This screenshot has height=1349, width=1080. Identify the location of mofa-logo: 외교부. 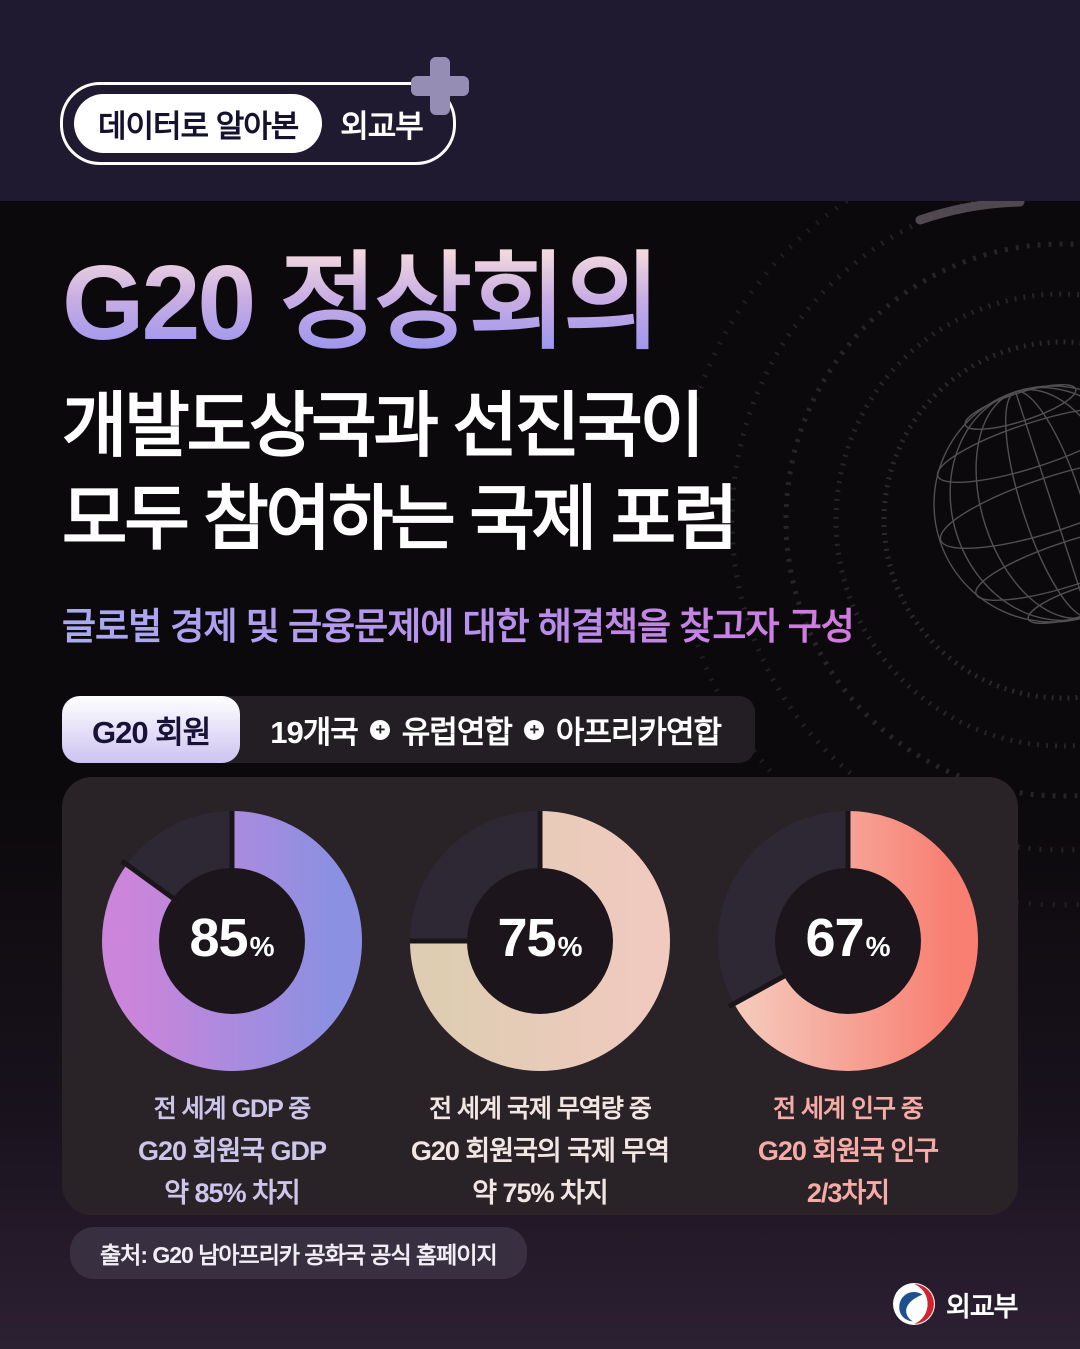
(956, 1304).